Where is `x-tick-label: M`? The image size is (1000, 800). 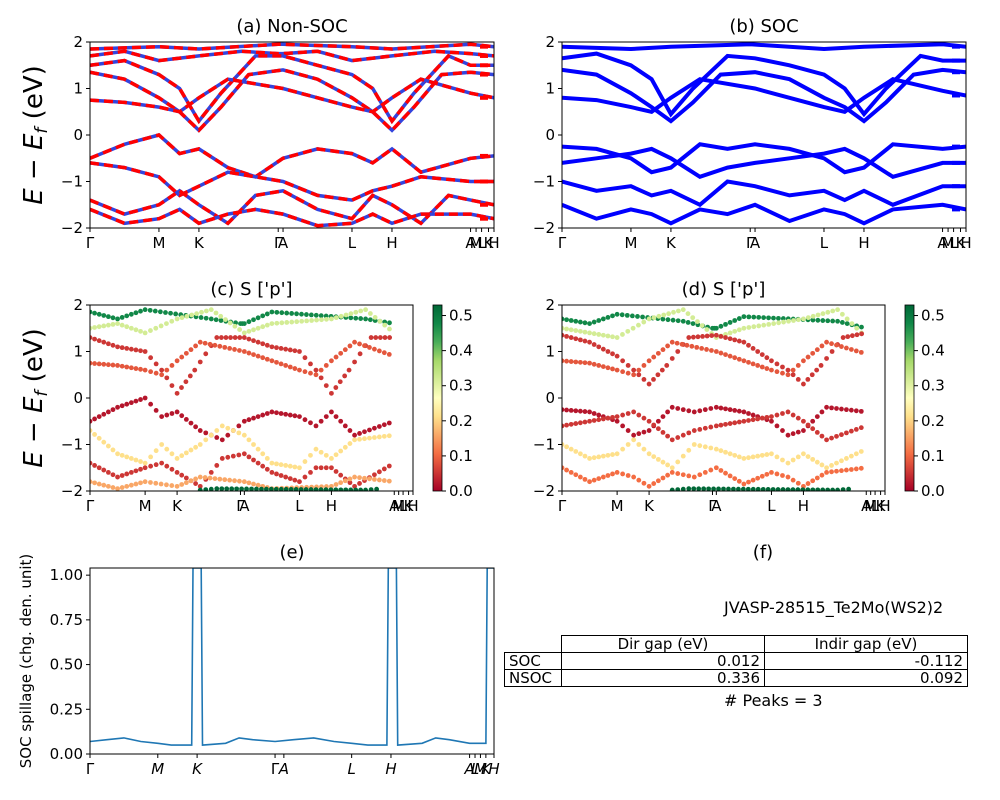
x-tick-label: M is located at coordinates (476, 243).